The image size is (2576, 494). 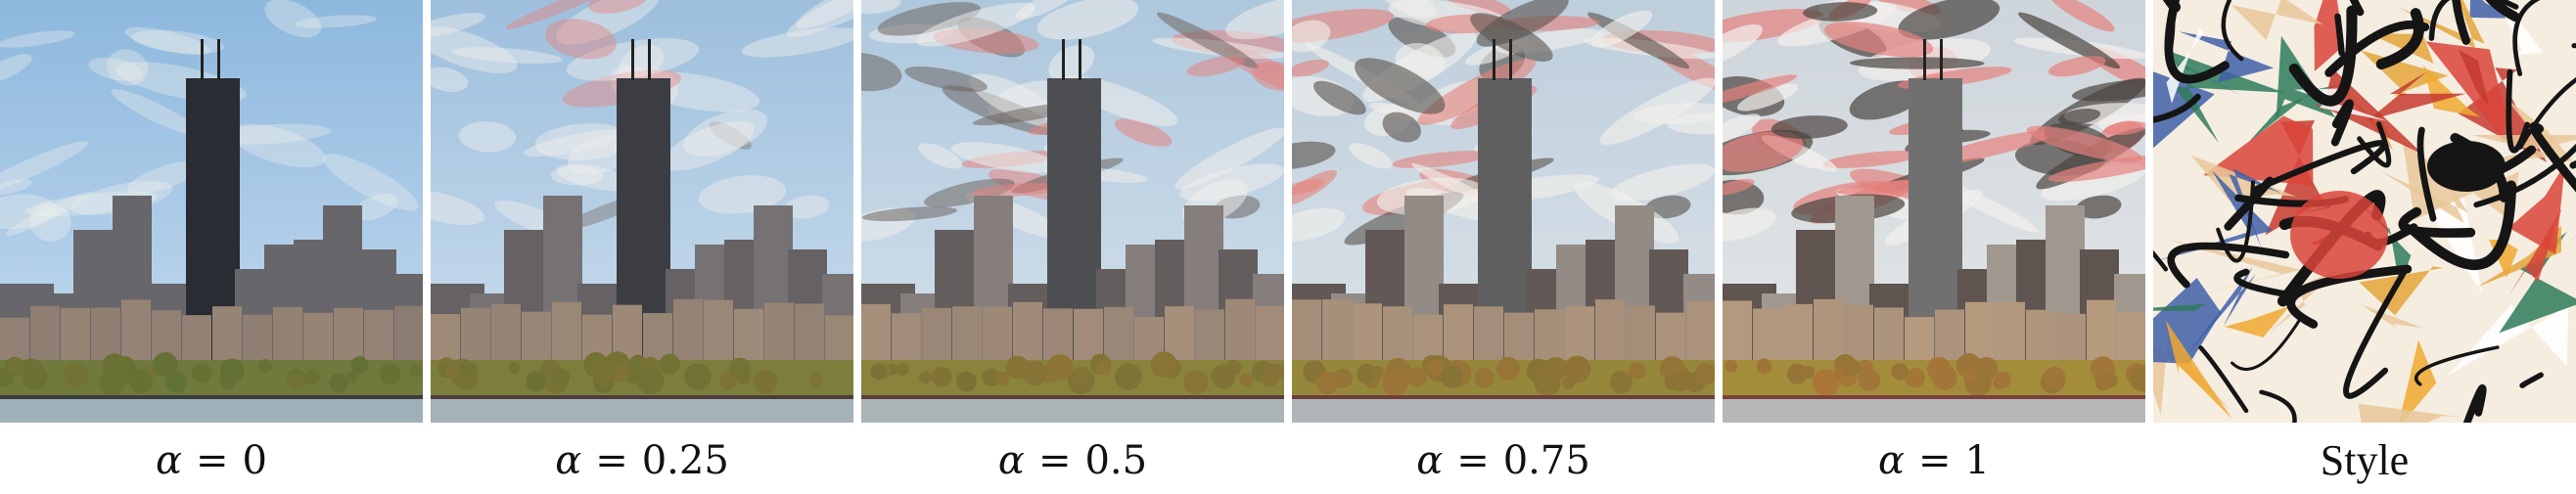 I want to click on dark-shape, so click(x=2466, y=166).